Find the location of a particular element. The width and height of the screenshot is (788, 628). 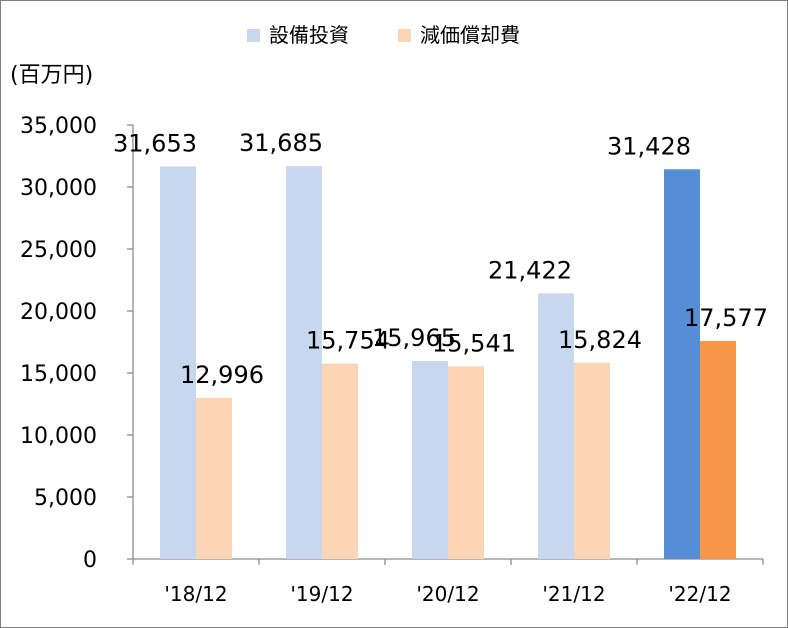

legend: 設備投資 減価償却費 is located at coordinates (383, 35).